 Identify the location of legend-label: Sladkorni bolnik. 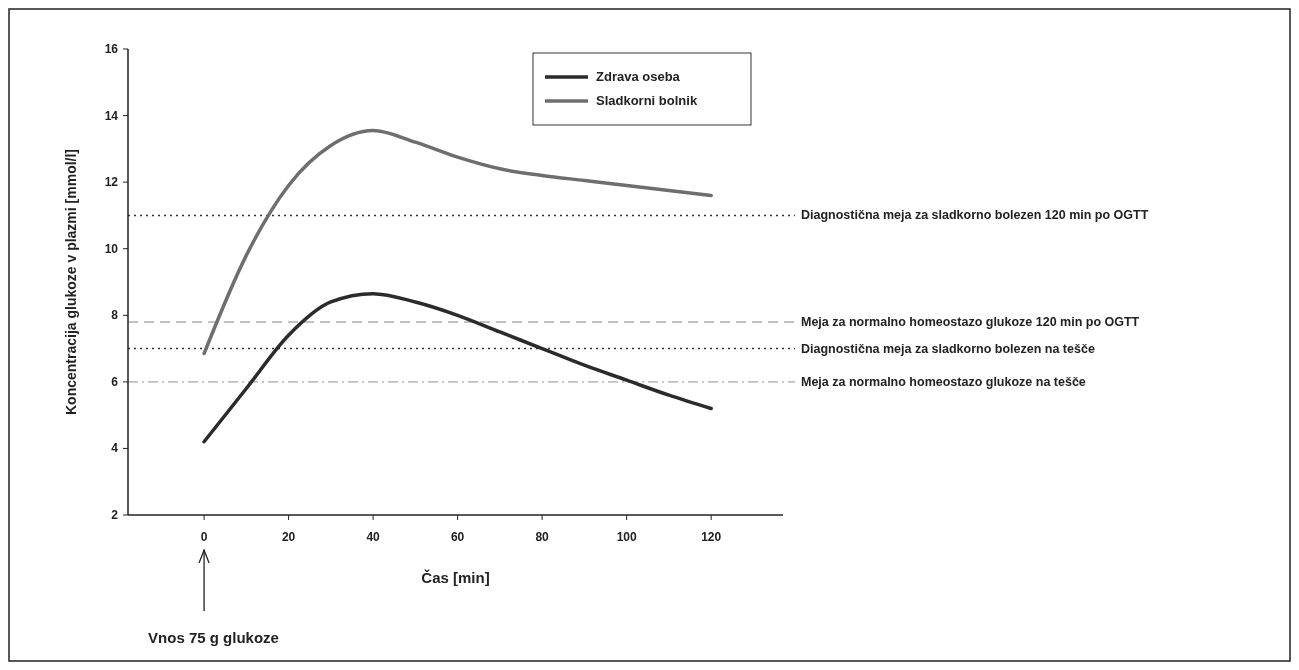
(647, 100).